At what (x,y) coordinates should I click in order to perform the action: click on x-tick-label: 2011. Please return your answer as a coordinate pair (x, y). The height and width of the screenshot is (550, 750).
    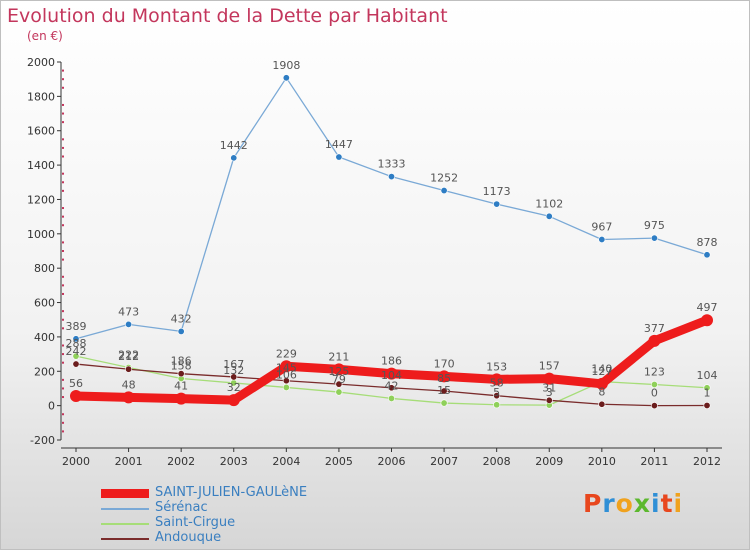
    Looking at the image, I should click on (654, 461).